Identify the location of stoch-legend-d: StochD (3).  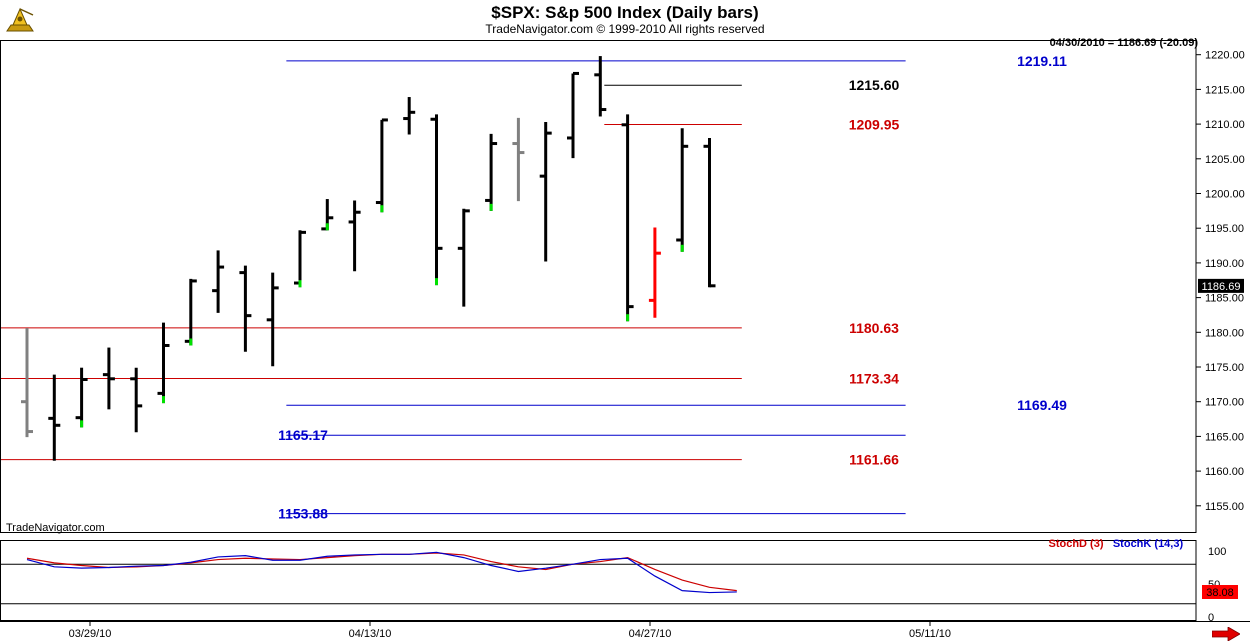
(1076, 544).